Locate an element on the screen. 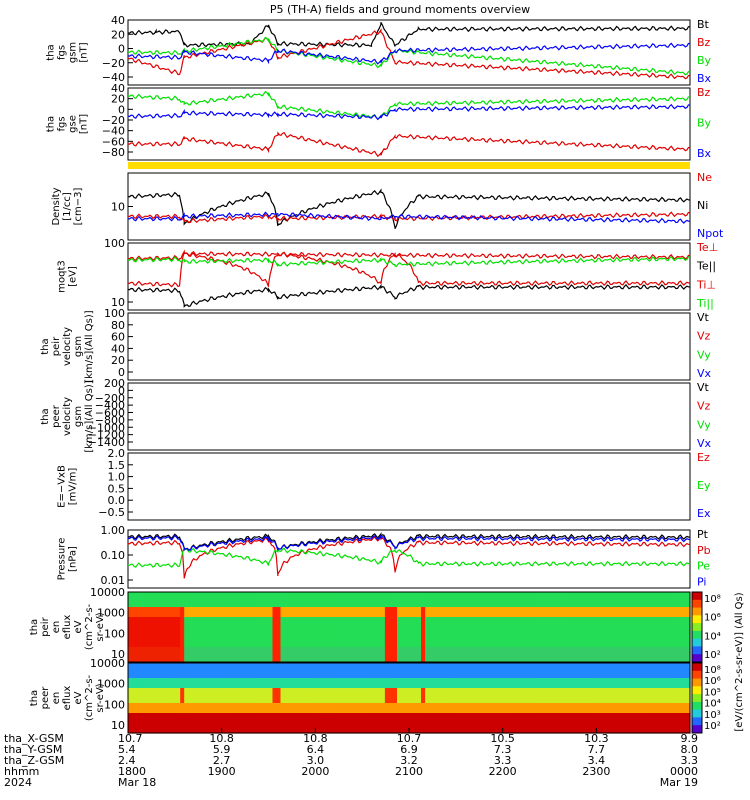 The height and width of the screenshot is (800, 750). colorbar-tick: 10⁵ is located at coordinates (712, 692).